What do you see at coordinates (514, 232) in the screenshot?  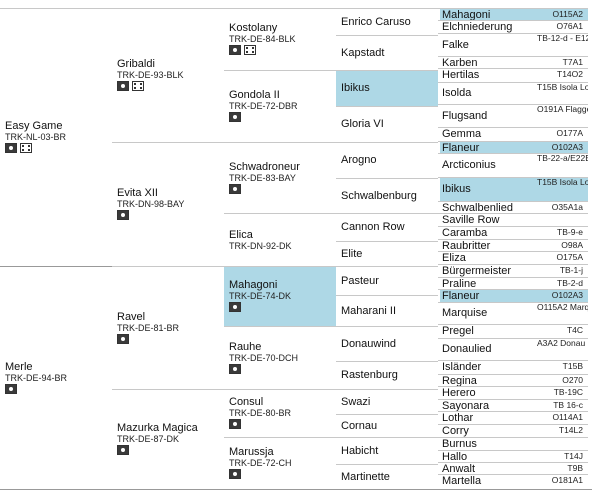 I see `horse-cell: Caramba TB-9-e` at bounding box center [514, 232].